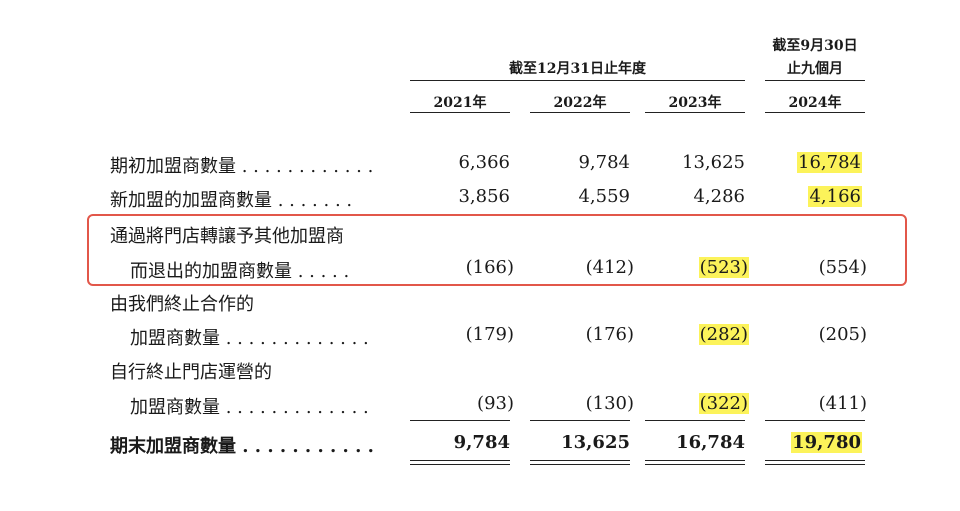 The image size is (960, 511). I want to click on cell-terminated-2023: (282), so click(723, 334).